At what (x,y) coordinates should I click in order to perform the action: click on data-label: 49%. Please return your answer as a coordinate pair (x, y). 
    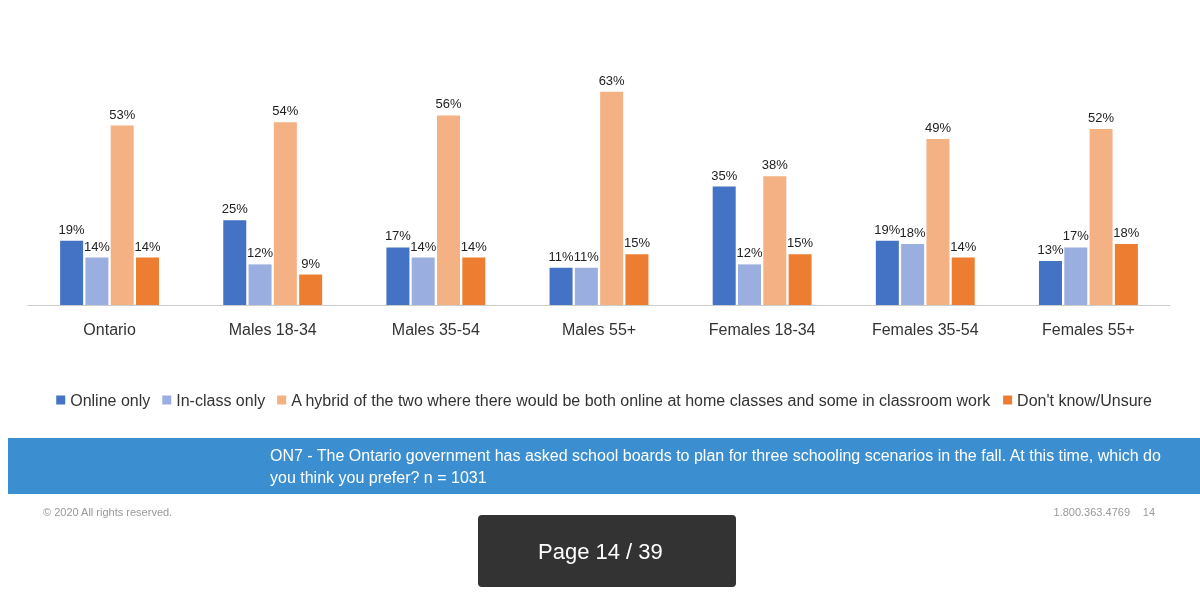
    Looking at the image, I should click on (938, 128).